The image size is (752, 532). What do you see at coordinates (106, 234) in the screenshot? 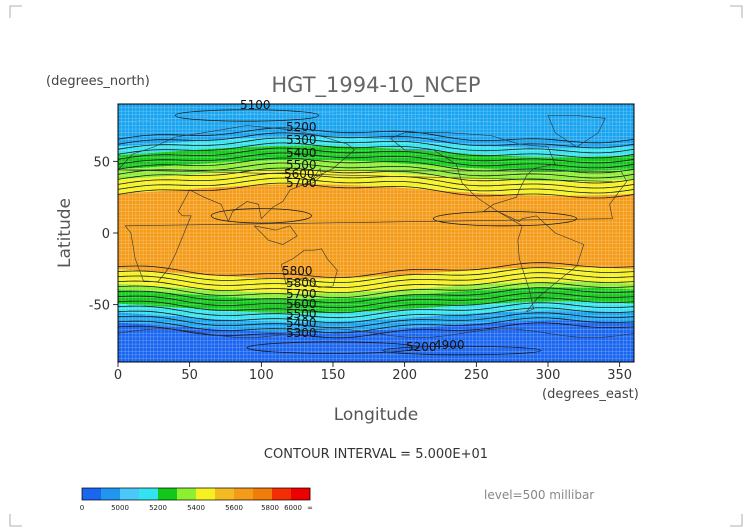
I see `y-tick-label: 0` at bounding box center [106, 234].